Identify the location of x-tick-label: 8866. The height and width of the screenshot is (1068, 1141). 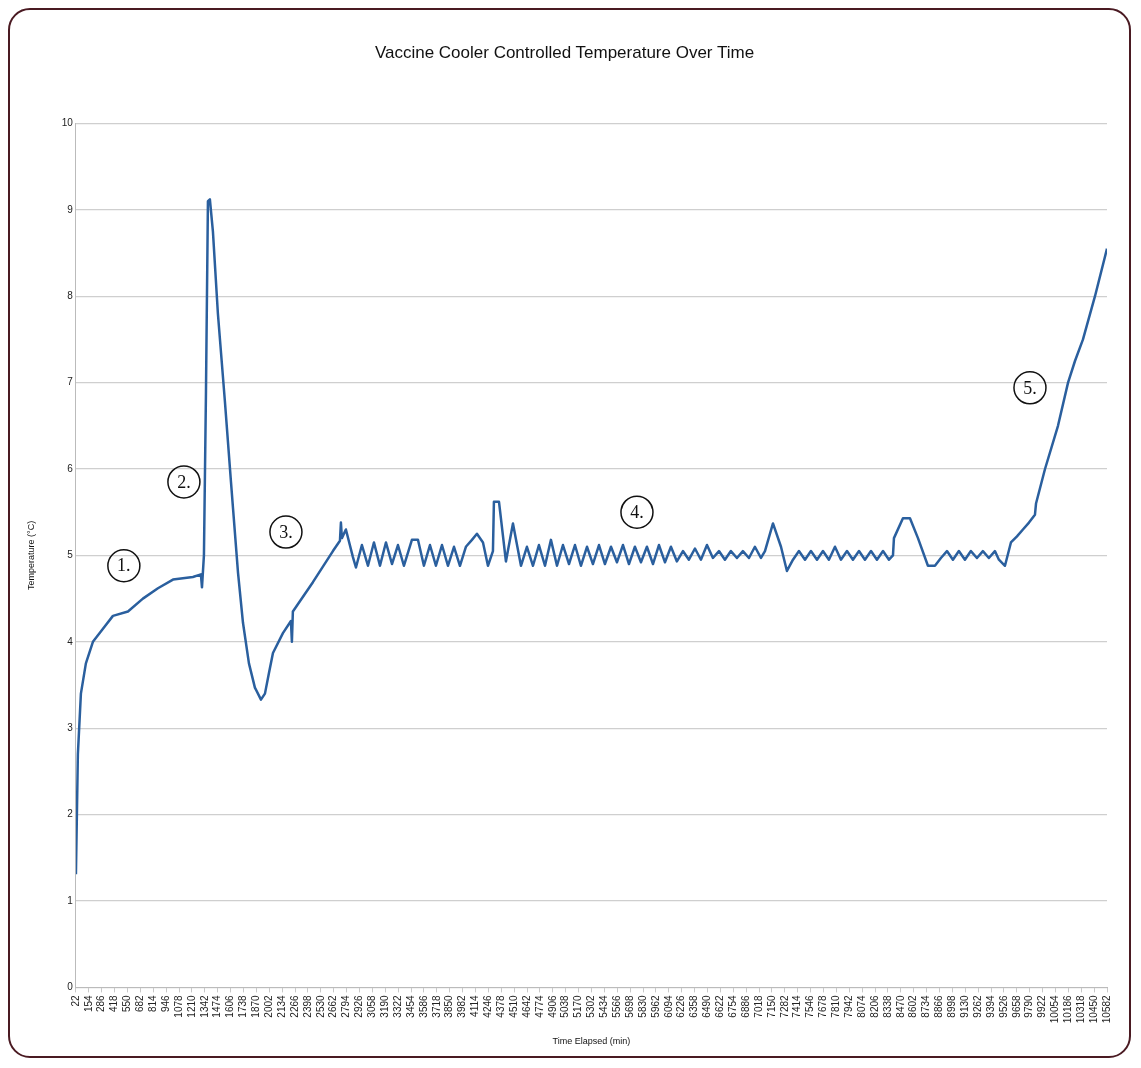
(939, 1006).